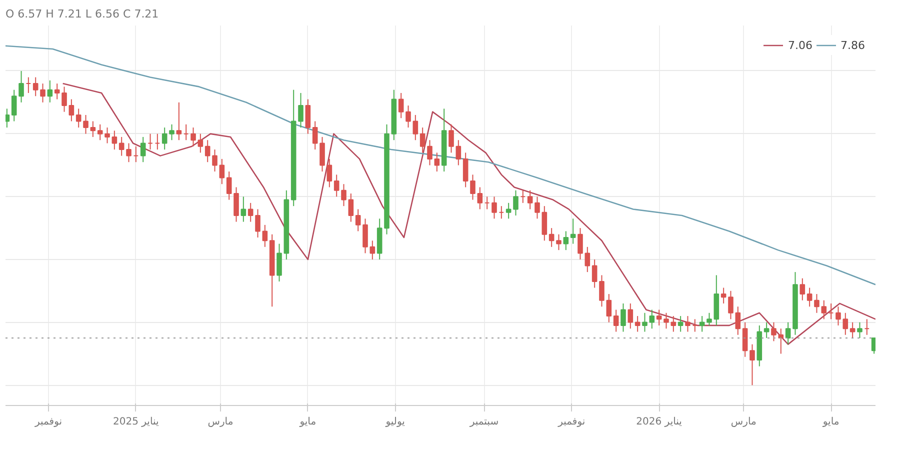 The image size is (900, 450). What do you see at coordinates (483, 422) in the screenshot?
I see `x-tick-label: سبتمبر` at bounding box center [483, 422].